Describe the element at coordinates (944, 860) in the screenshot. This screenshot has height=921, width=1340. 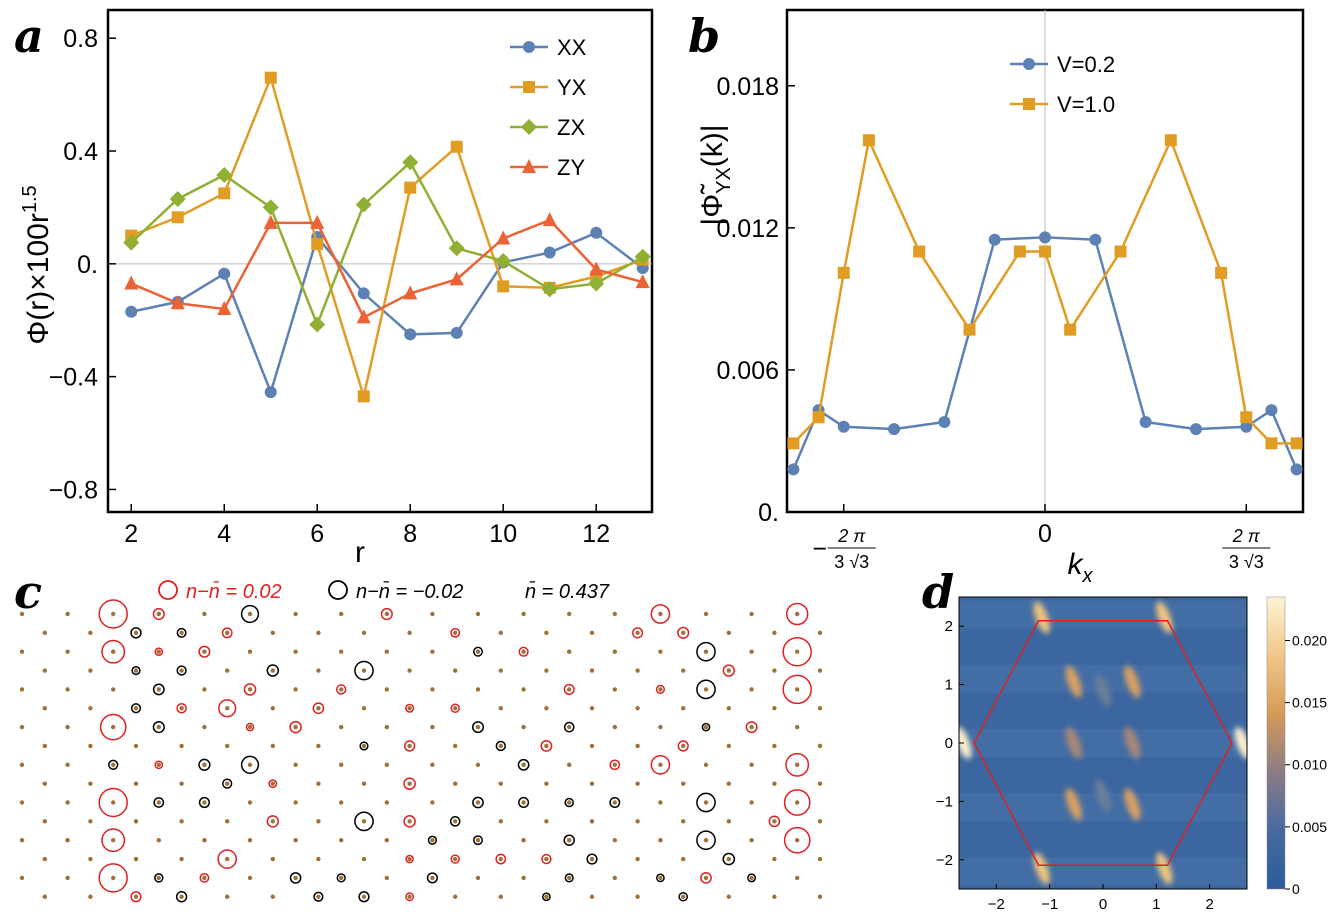
I see `panel-d-y-tick-label: −2` at that location.